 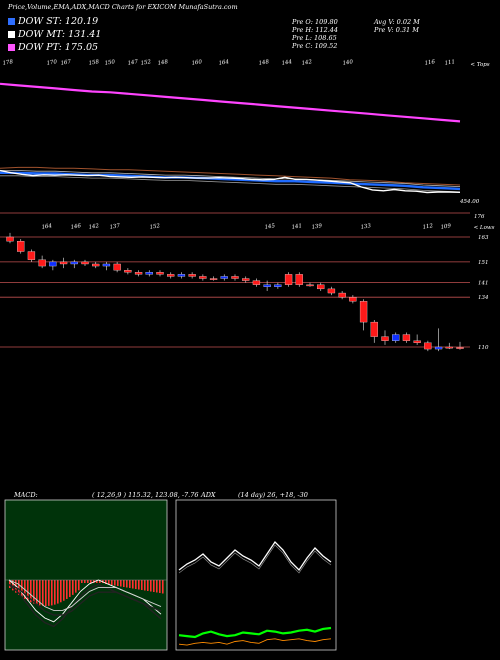 I want to click on top-label: 158, so click(x=94, y=63).